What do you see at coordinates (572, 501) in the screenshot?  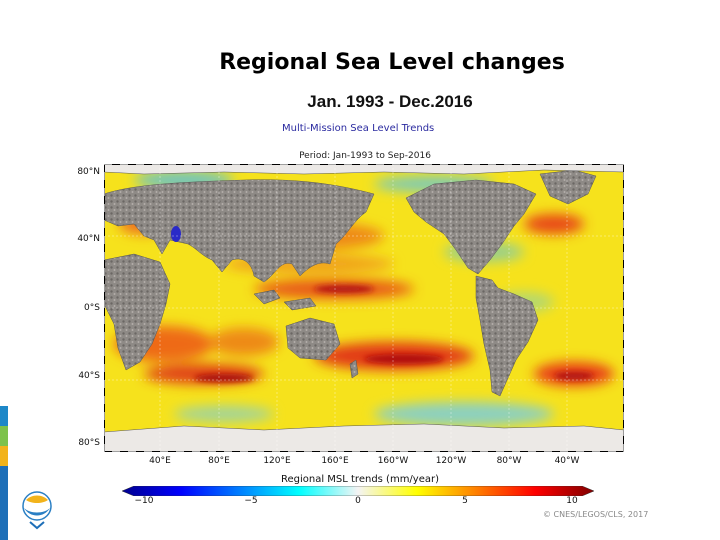 I see `colorbar-tick-10: 10` at bounding box center [572, 501].